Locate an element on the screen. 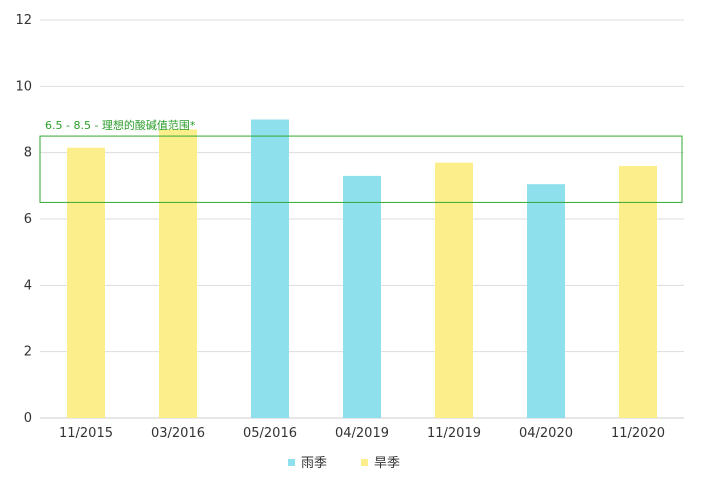 Image resolution: width=702 pixels, height=498 pixels. legend-label: 雨季 is located at coordinates (314, 463).